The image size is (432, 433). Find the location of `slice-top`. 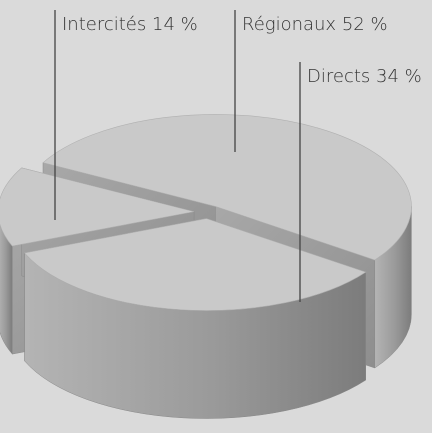

slice-top is located at coordinates (97, 207).